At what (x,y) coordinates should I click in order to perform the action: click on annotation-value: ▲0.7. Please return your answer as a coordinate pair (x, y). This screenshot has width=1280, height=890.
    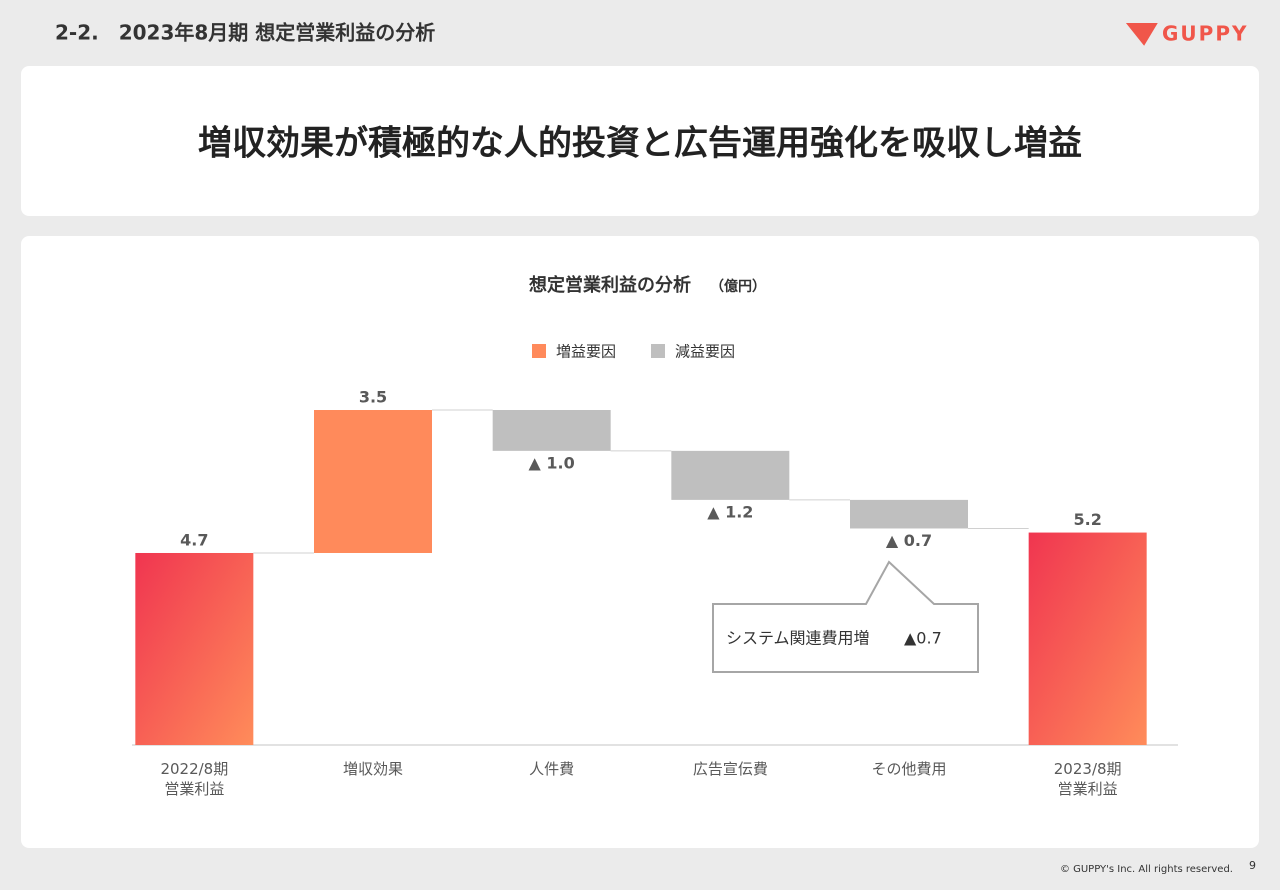
    Looking at the image, I should click on (923, 638).